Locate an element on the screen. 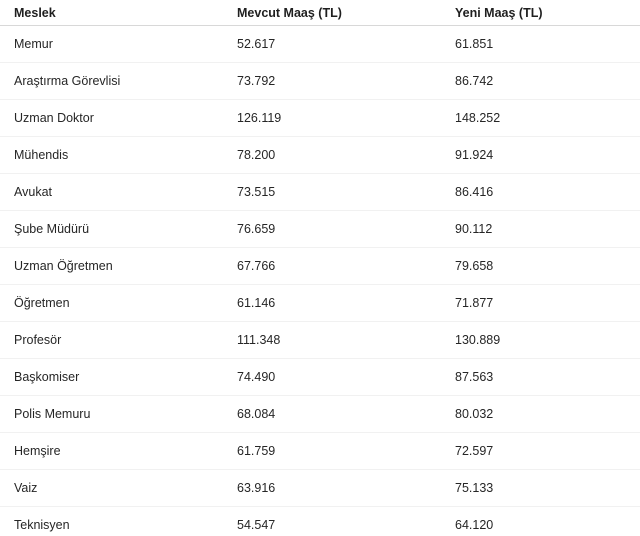 The image size is (640, 536). table-row: Uzman Öğretmen 67.766 79.658 is located at coordinates (320, 266).